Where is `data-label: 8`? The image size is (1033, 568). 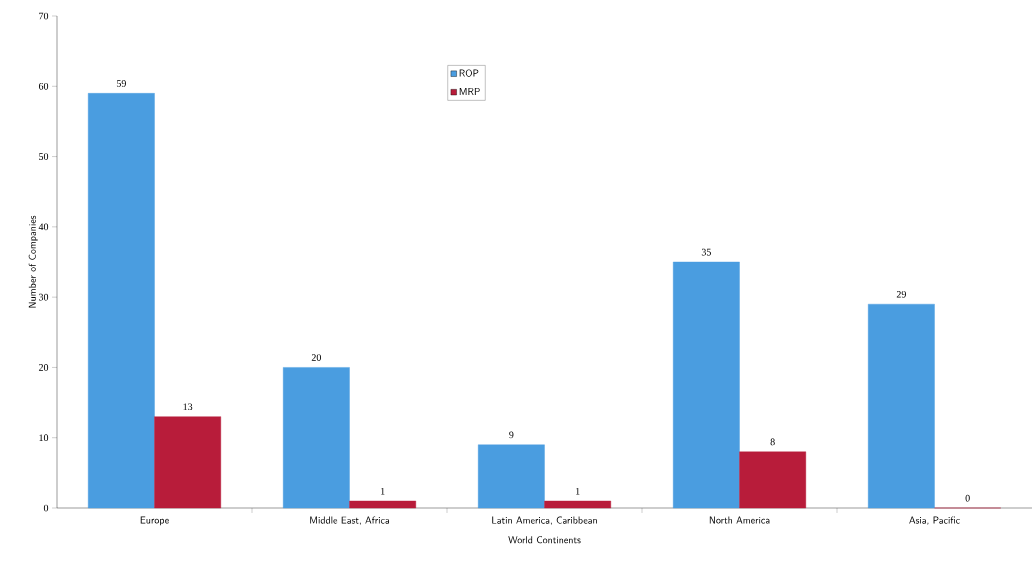
data-label: 8 is located at coordinates (772, 442).